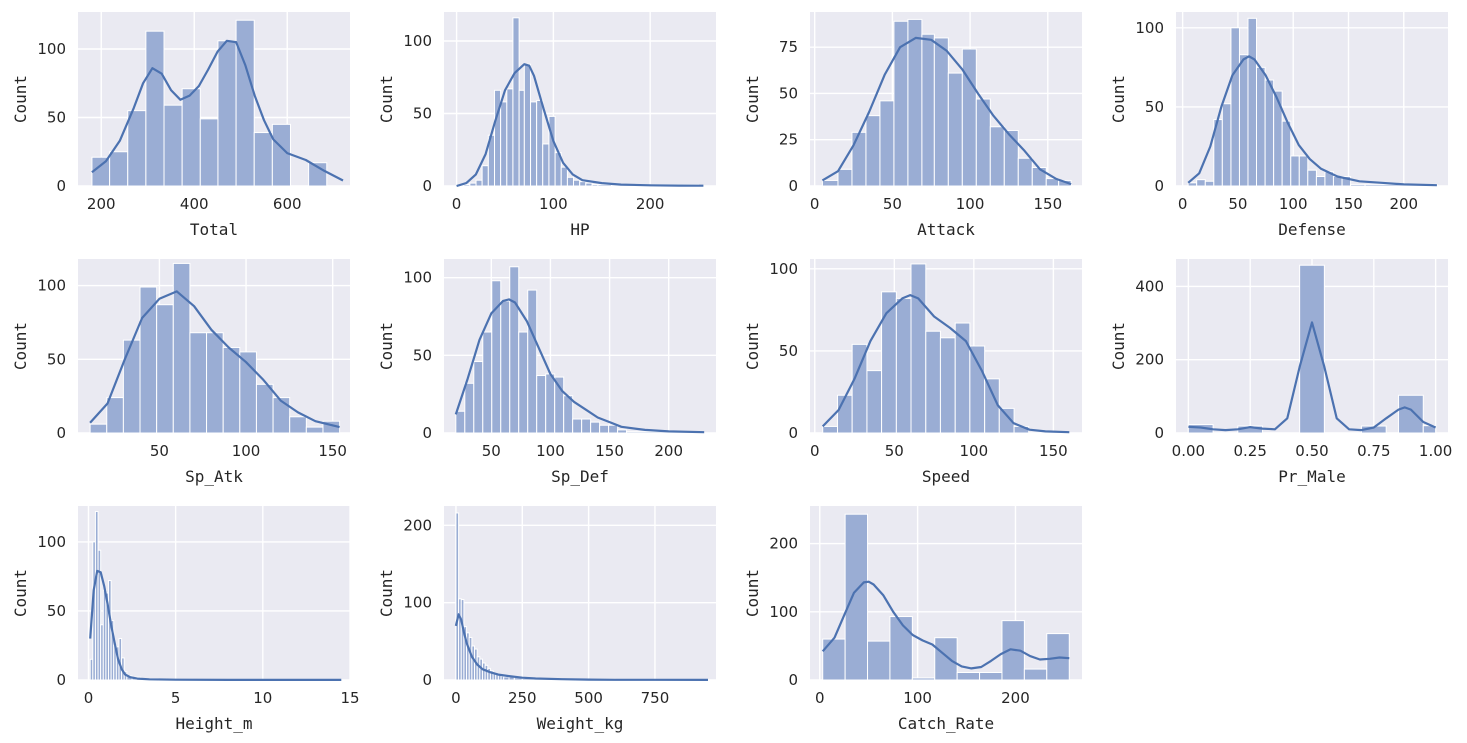 This screenshot has height=743, width=1467. What do you see at coordinates (946, 229) in the screenshot?
I see `x-axis-label: Attack` at bounding box center [946, 229].